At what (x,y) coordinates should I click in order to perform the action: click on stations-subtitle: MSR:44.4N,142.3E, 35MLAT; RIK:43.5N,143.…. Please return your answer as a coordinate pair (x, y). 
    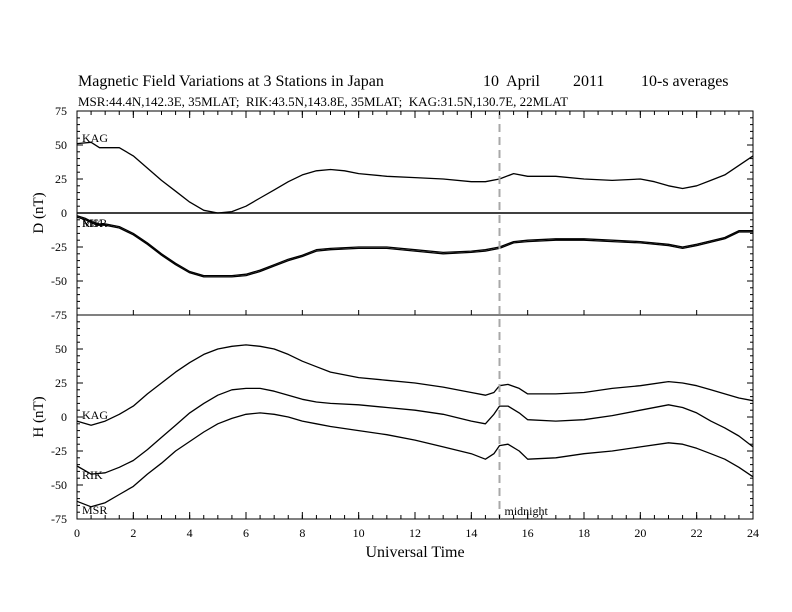
    Looking at the image, I should click on (323, 101).